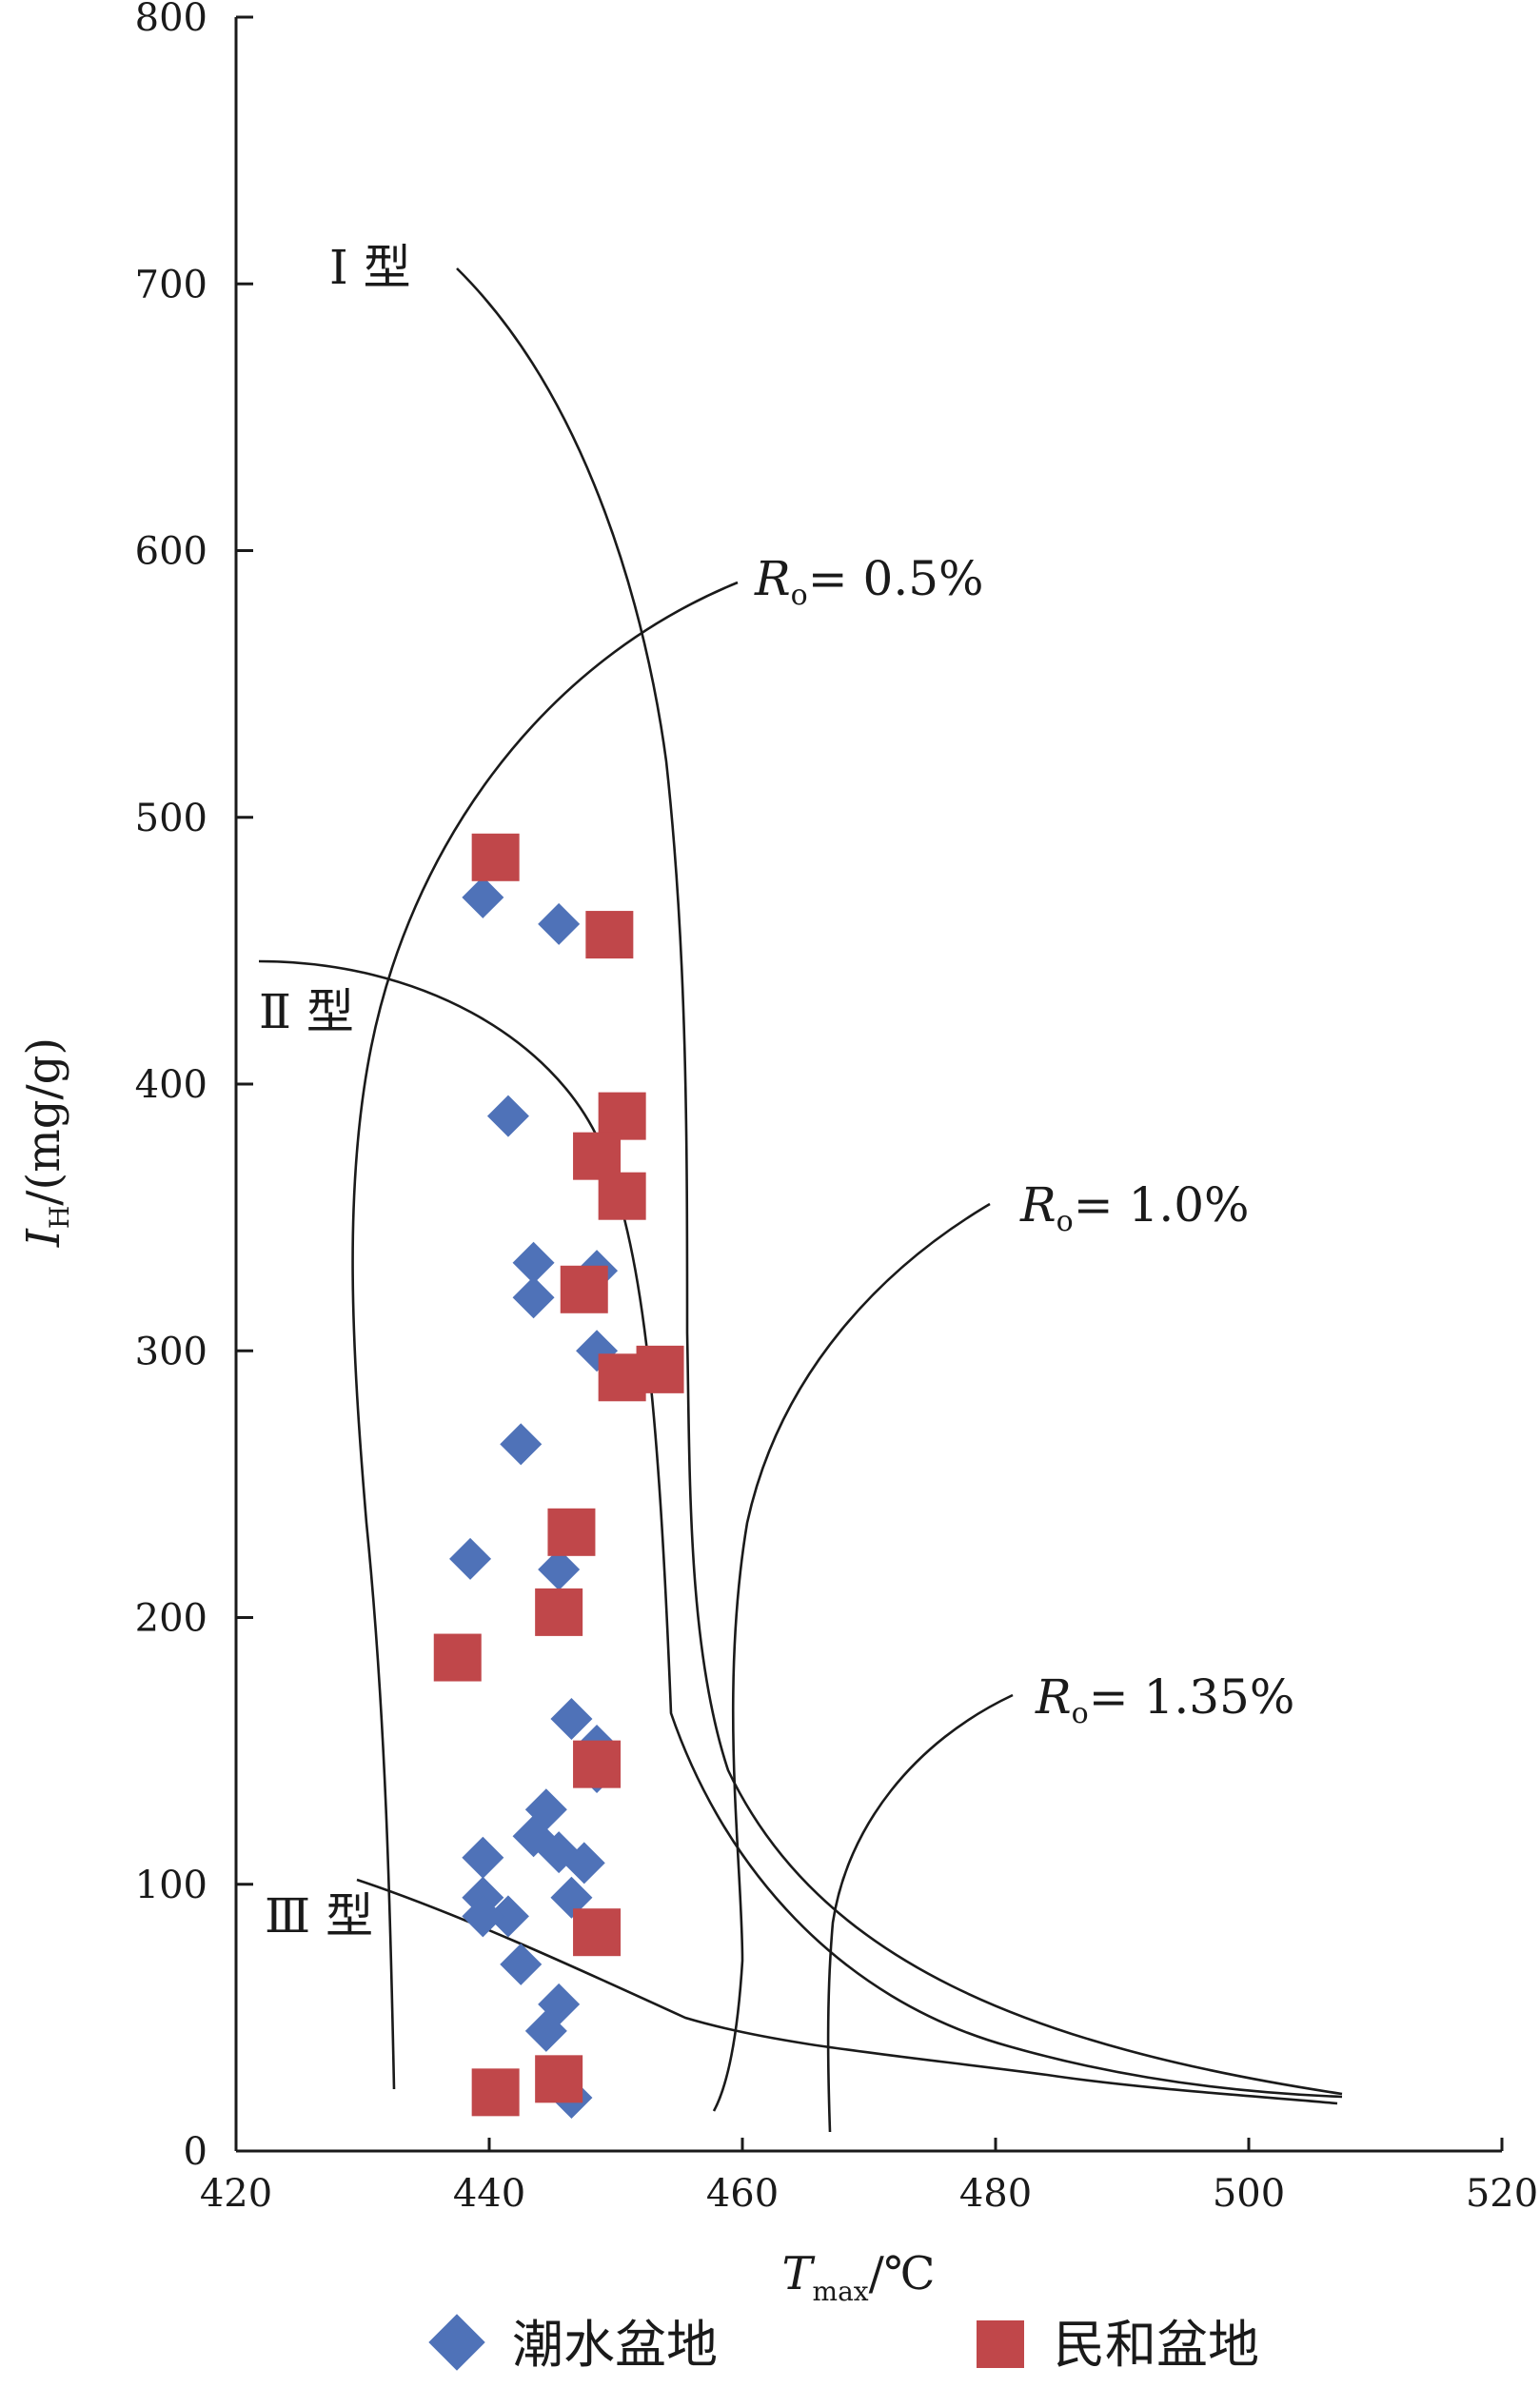  I want to click on type-I-label: Ⅰ 型, so click(370, 267).